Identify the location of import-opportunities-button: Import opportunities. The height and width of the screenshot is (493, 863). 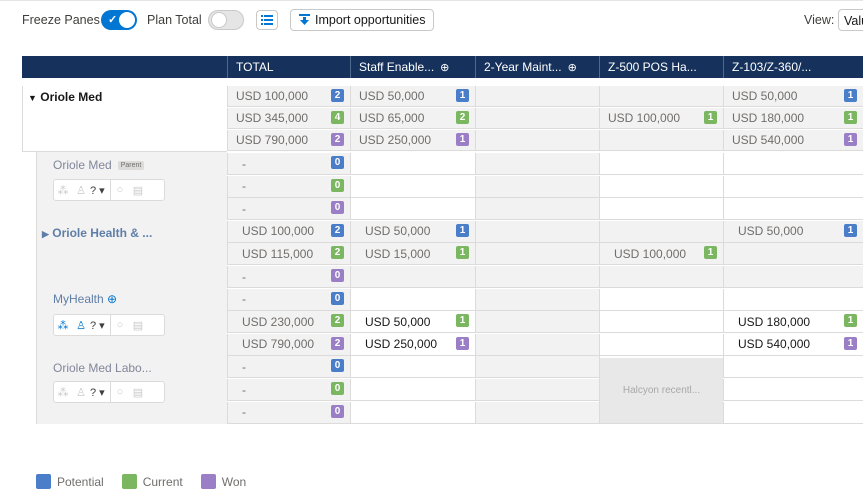
(362, 20).